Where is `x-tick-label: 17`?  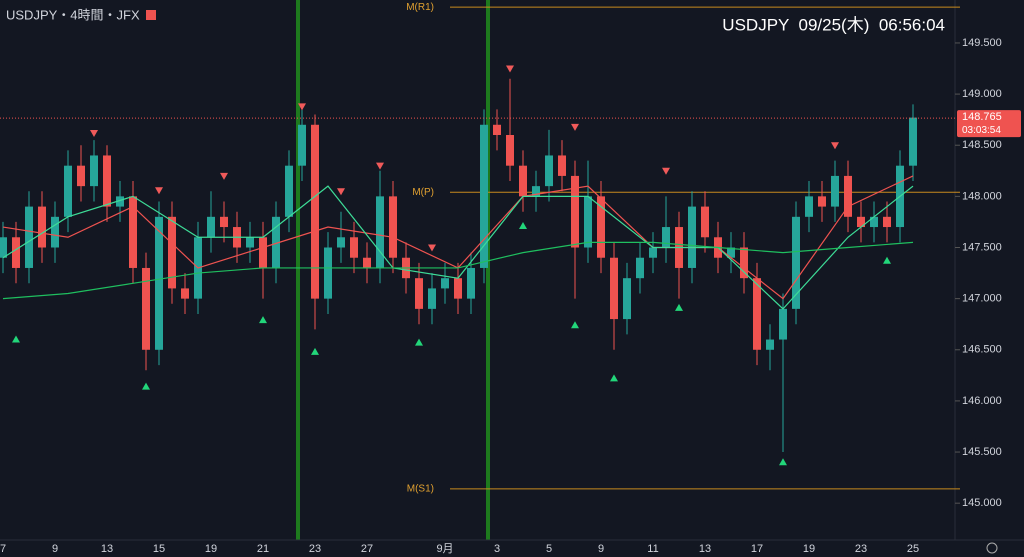
x-tick-label: 17 is located at coordinates (757, 549).